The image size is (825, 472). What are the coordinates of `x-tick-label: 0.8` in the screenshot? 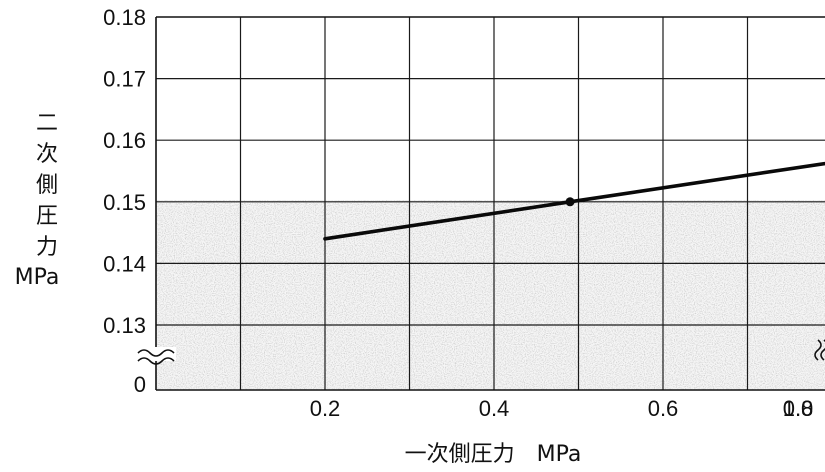 It's located at (798, 408).